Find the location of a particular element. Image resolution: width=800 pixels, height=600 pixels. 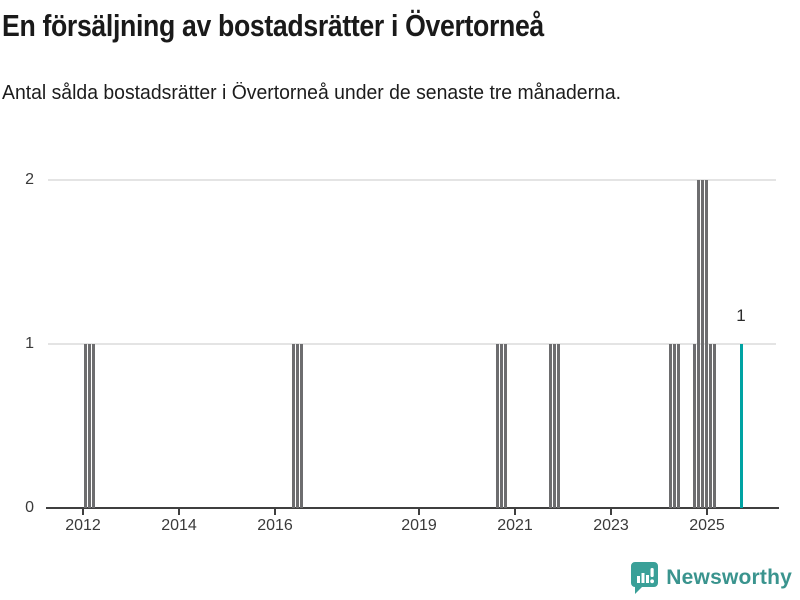

x-axis-label: 2014 is located at coordinates (179, 525).